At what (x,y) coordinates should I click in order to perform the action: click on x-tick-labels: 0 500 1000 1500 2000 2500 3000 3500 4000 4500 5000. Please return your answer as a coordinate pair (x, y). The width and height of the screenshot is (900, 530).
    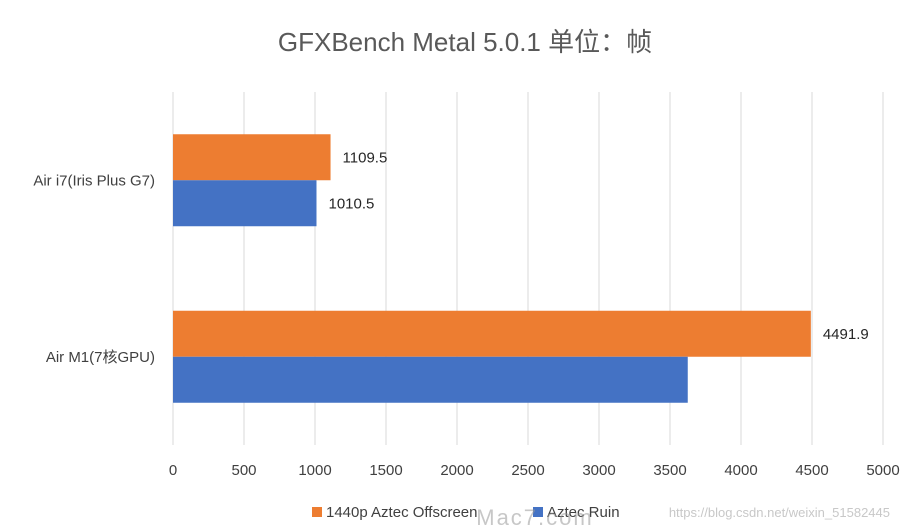
    Looking at the image, I should click on (534, 470).